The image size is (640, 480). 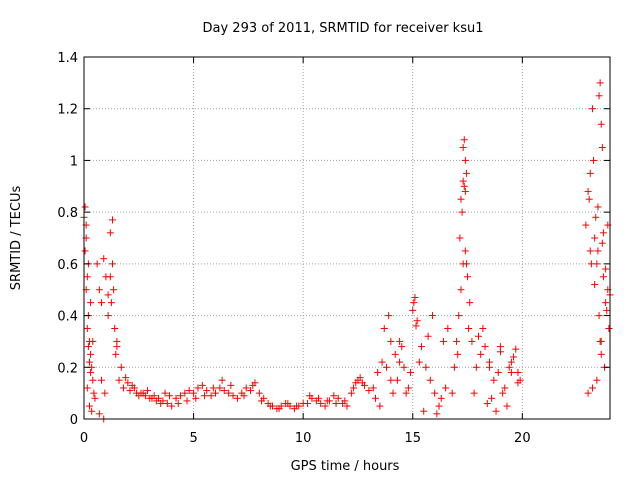 What do you see at coordinates (67, 213) in the screenshot?
I see `y-tick-label: 0.8` at bounding box center [67, 213].